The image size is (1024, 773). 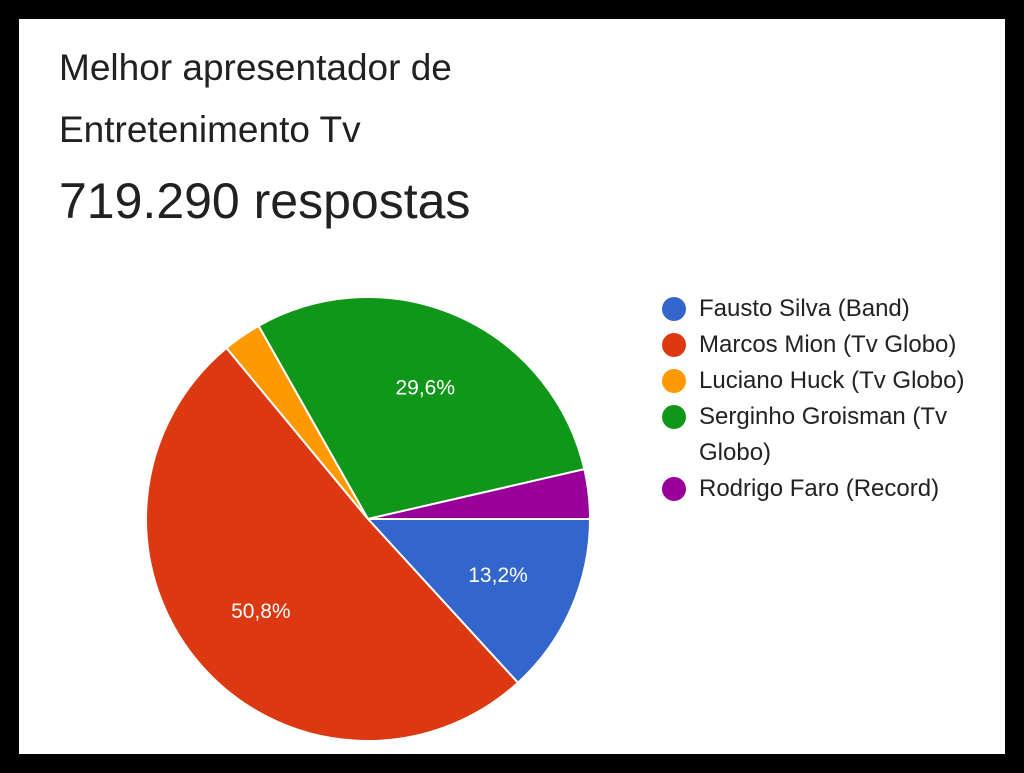 What do you see at coordinates (828, 344) in the screenshot?
I see `legend-label-marcos-mion: Marcos Mion (Tv Globo)` at bounding box center [828, 344].